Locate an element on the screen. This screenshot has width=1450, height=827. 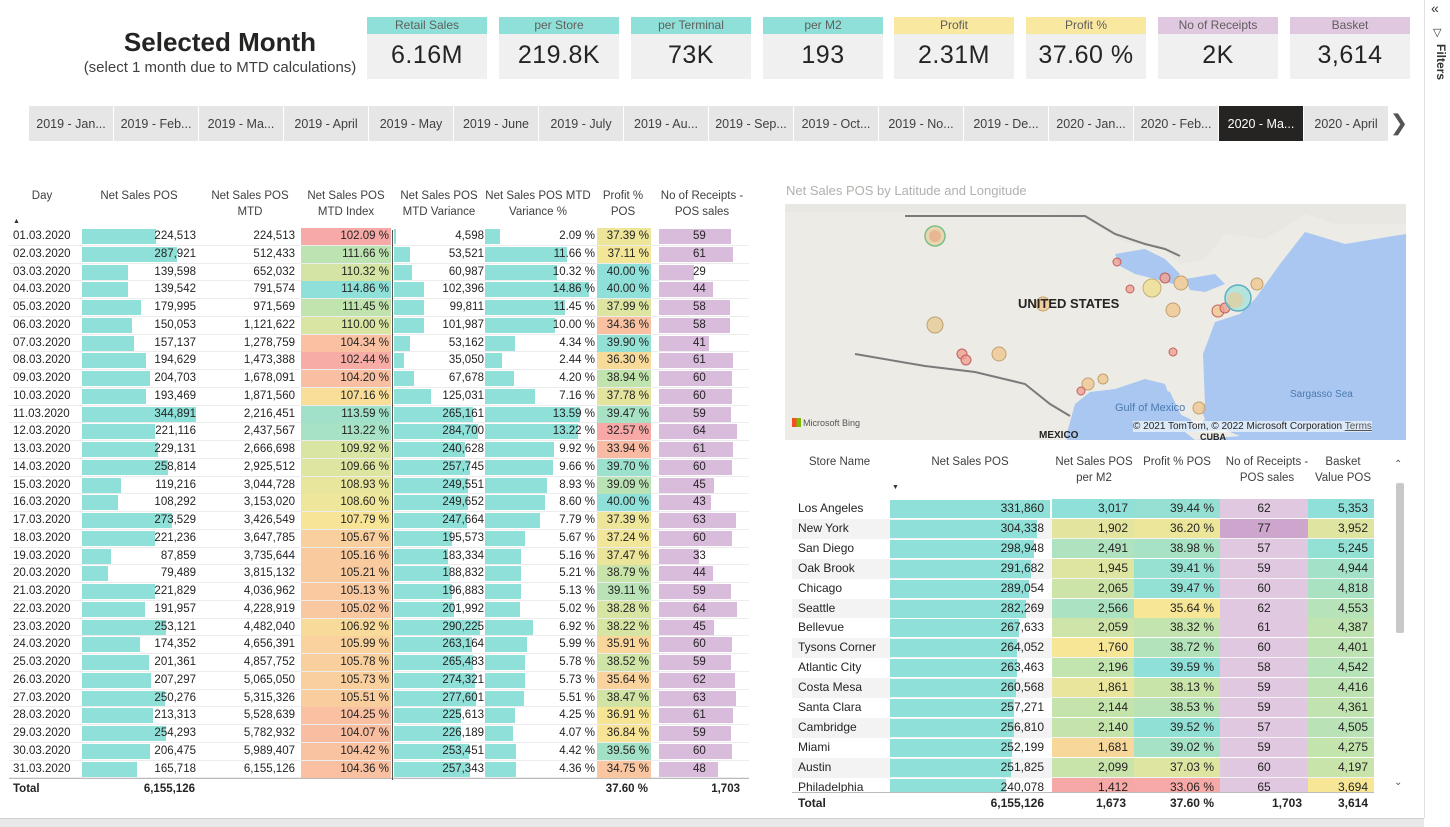
variance-pct-cell: 5.02 % is located at coordinates (577, 608).